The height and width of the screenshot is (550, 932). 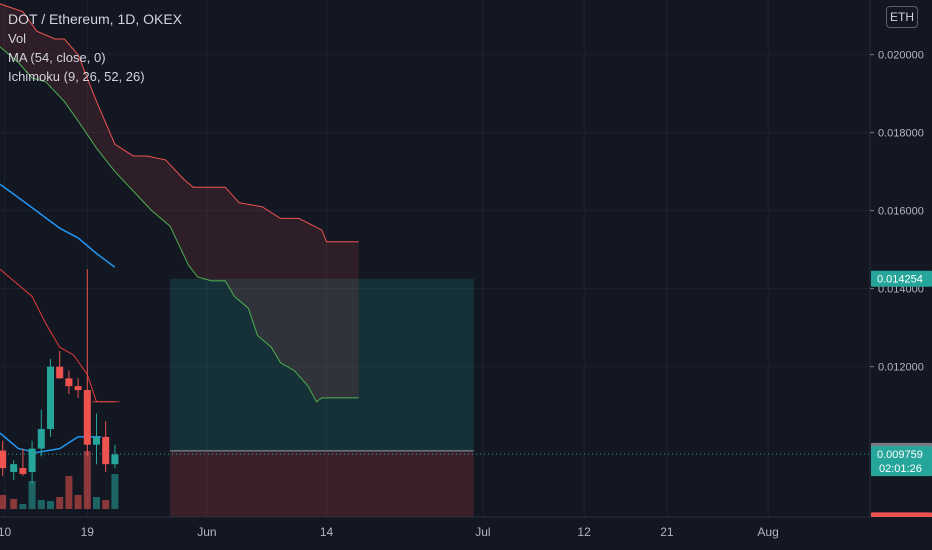 What do you see at coordinates (901, 212) in the screenshot?
I see `price-tick-label: 0.016000` at bounding box center [901, 212].